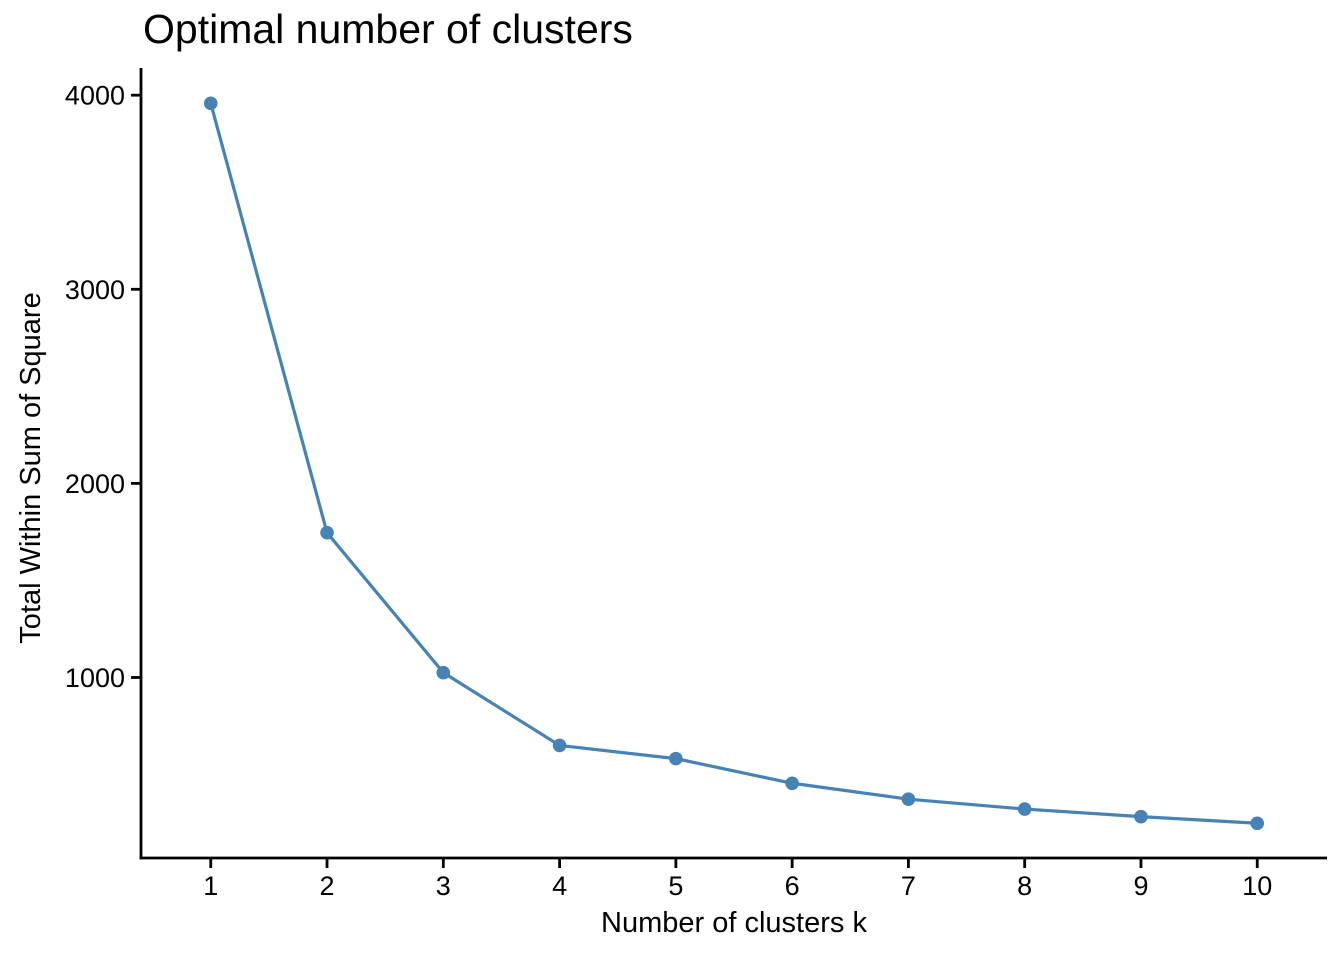  Describe the element at coordinates (443, 886) in the screenshot. I see `x-tick-label: 3` at that location.